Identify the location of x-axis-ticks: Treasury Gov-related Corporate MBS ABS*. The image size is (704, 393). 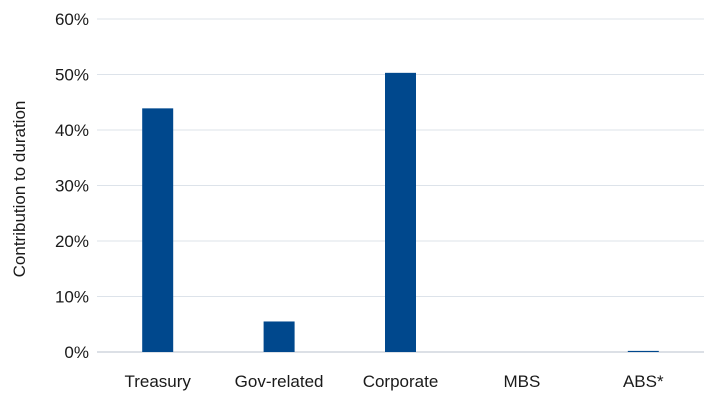
(394, 381).